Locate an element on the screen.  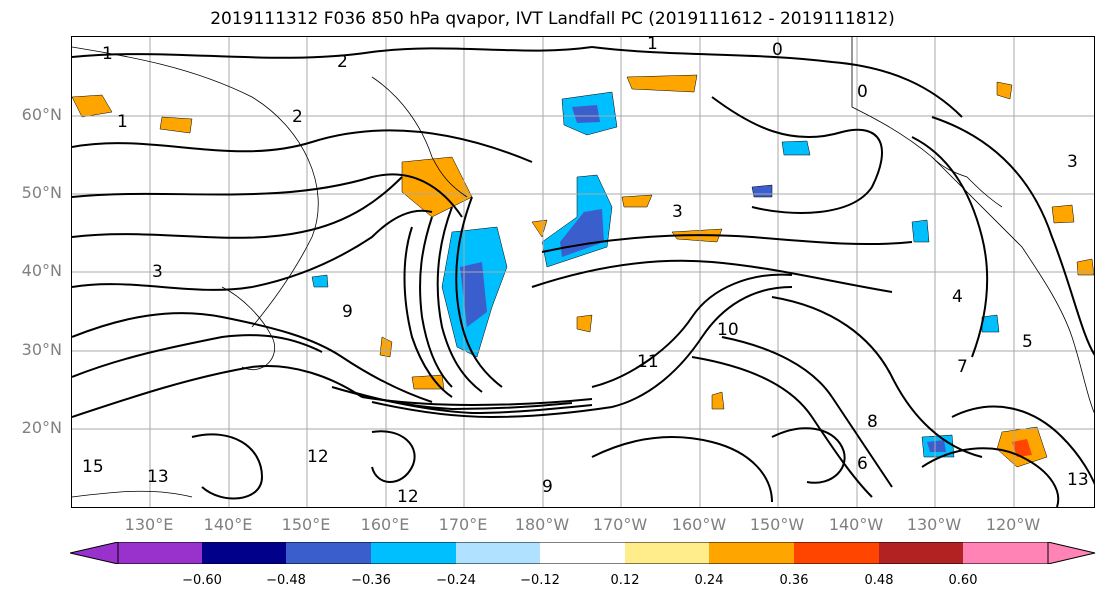
contour-label: 10 is located at coordinates (728, 330).